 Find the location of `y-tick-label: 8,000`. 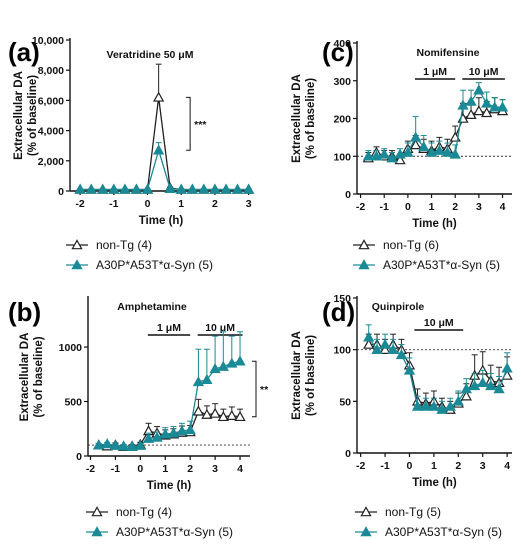

y-tick-label: 8,000 is located at coordinates (51, 71).